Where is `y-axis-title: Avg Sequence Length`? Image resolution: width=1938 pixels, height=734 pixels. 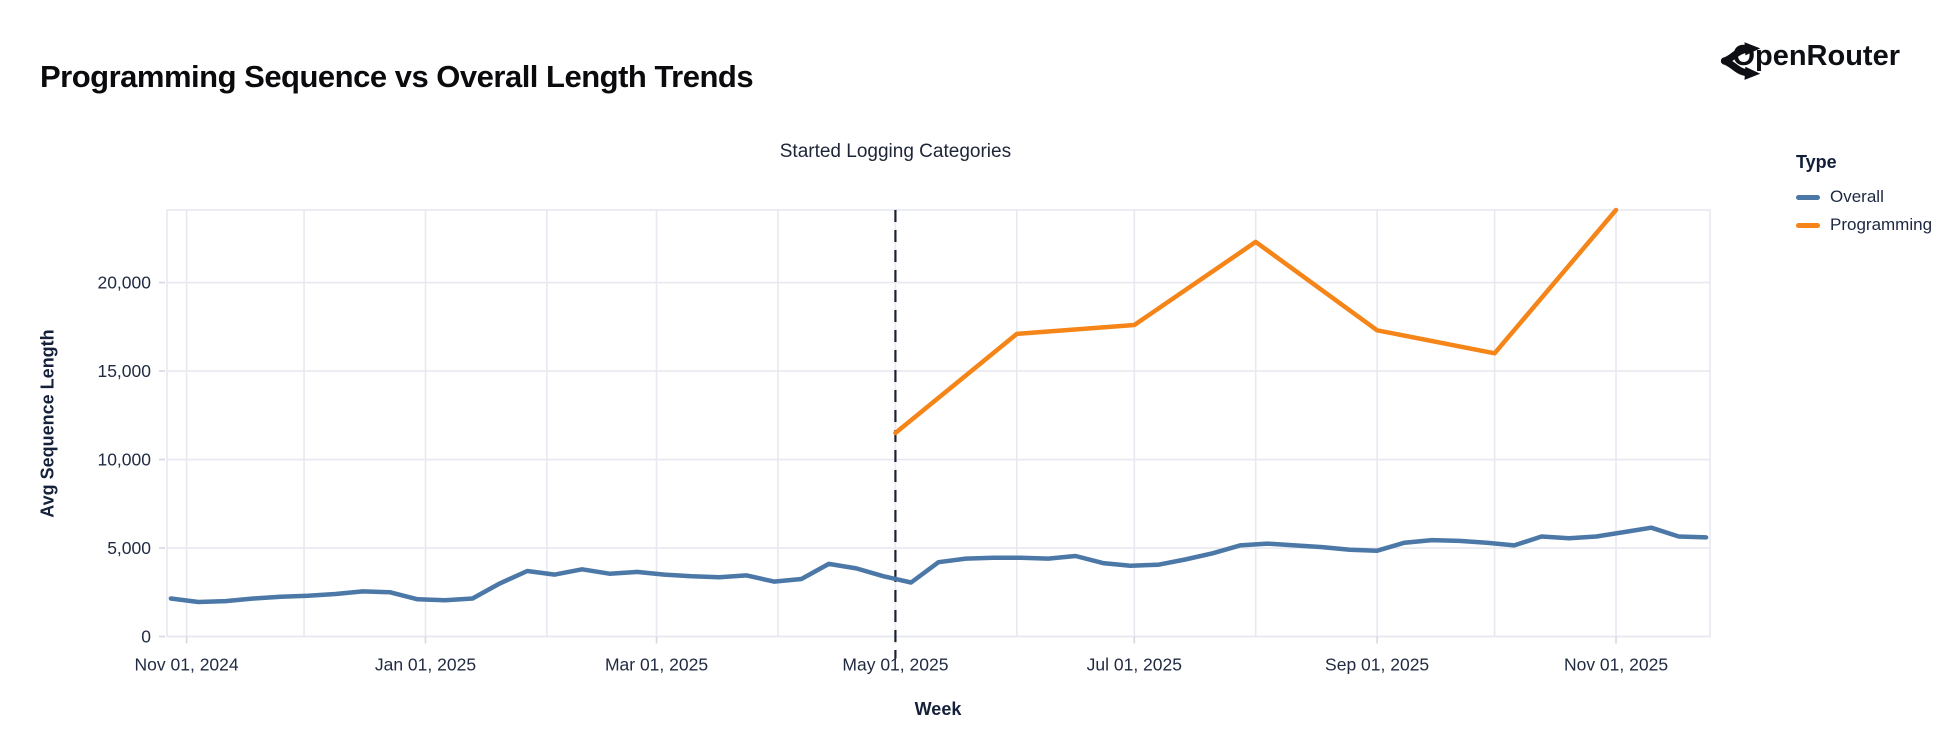 y-axis-title: Avg Sequence Length is located at coordinates (47, 423).